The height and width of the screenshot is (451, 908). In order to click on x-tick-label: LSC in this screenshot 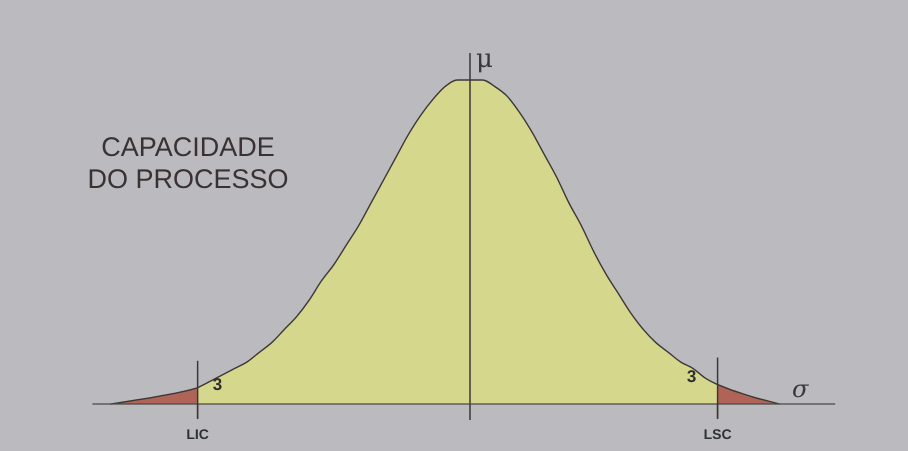, I will do `click(718, 434)`.